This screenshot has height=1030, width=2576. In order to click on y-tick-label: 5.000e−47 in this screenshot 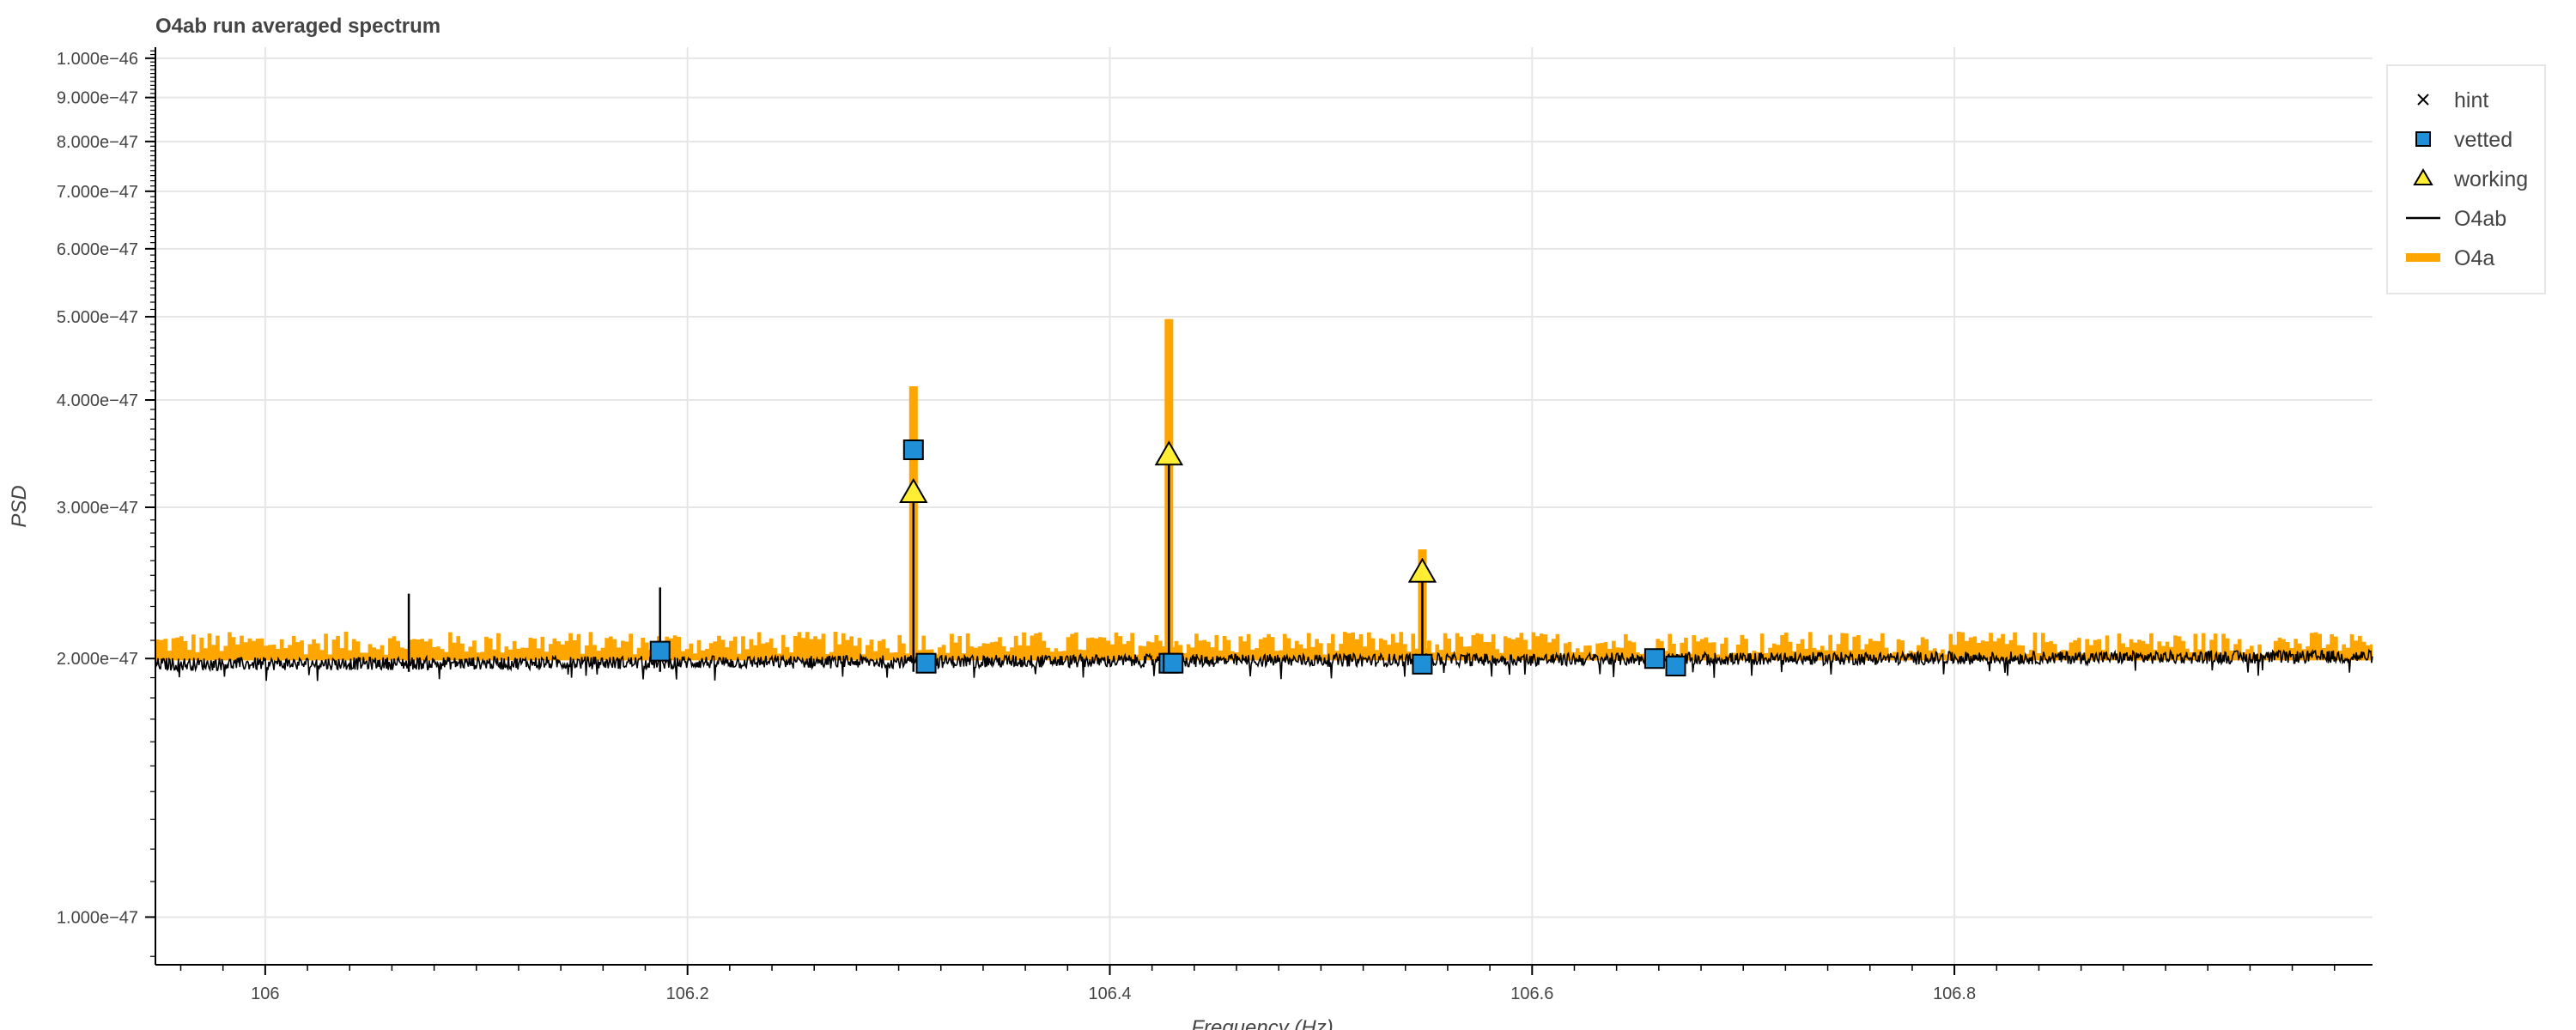, I will do `click(98, 317)`.